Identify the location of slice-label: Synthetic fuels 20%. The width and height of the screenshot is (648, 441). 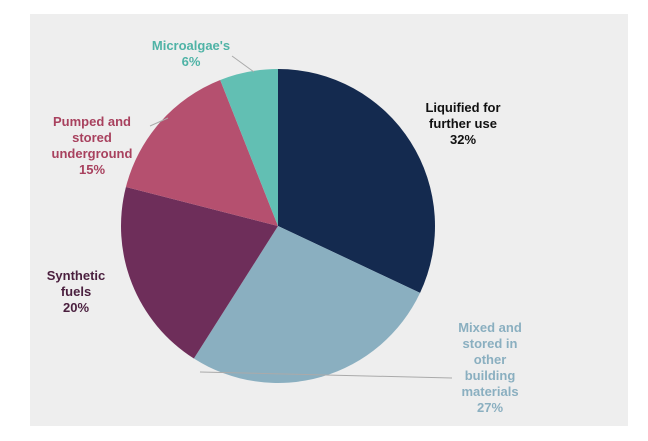
(76, 292).